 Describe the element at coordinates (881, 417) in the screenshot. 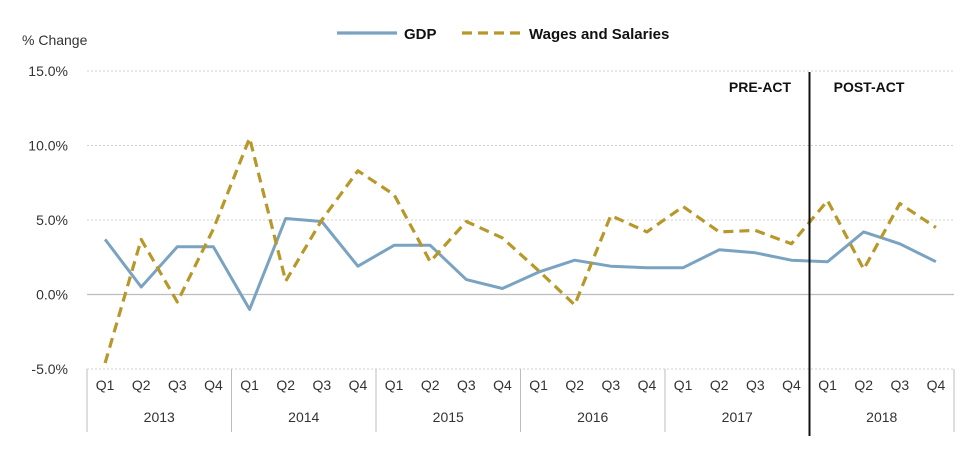

I see `x-group-label: 2018` at that location.